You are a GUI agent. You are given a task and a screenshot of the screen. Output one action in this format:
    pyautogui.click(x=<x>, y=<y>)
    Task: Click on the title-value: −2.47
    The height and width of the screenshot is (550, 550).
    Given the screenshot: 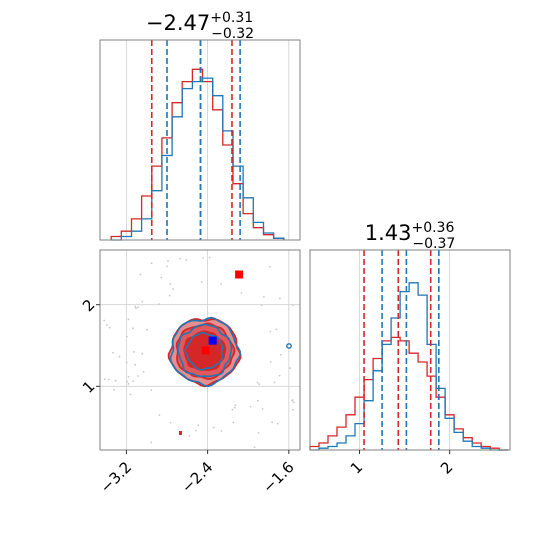 What is the action you would take?
    pyautogui.click(x=178, y=23)
    